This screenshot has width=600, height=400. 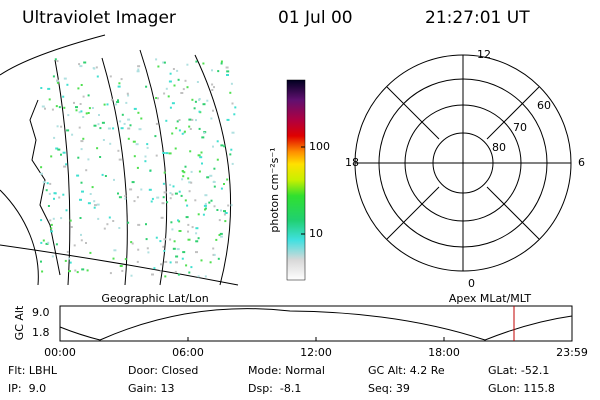 What do you see at coordinates (544, 105) in the screenshot?
I see `lat-label: 60` at bounding box center [544, 105].